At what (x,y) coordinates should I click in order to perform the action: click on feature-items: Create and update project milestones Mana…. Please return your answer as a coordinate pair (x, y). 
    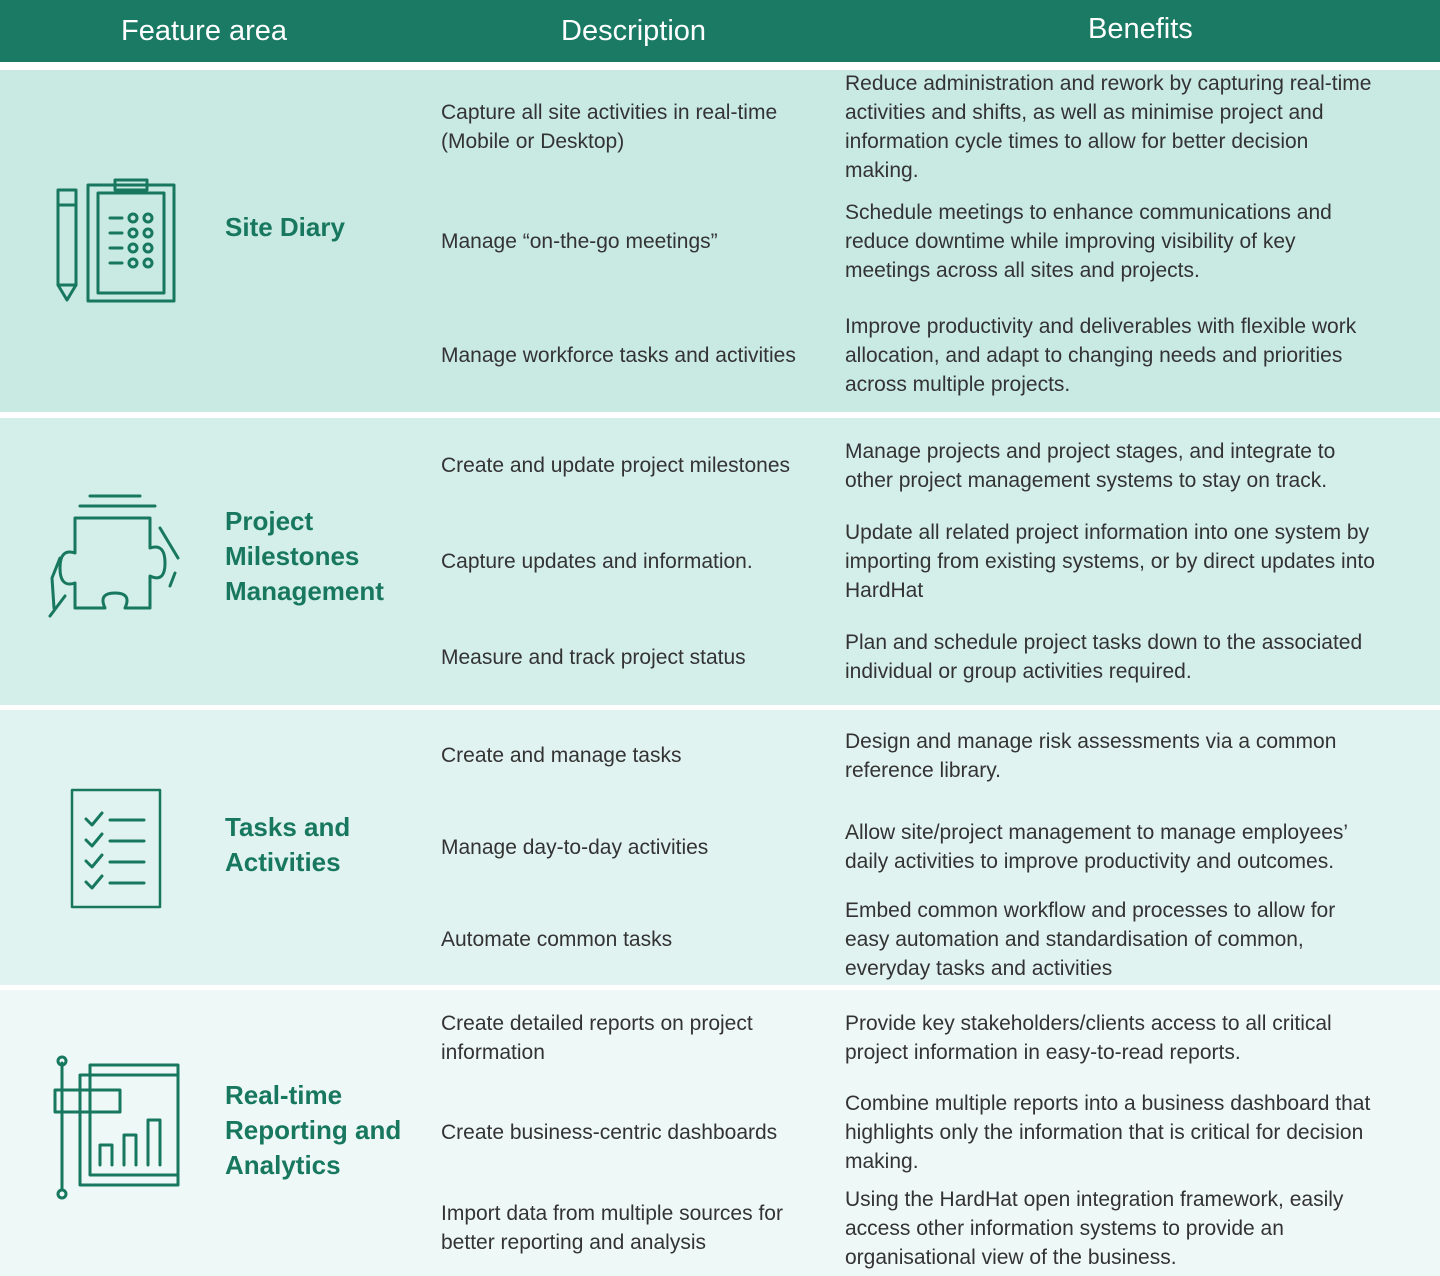
    Looking at the image, I should click on (920, 561).